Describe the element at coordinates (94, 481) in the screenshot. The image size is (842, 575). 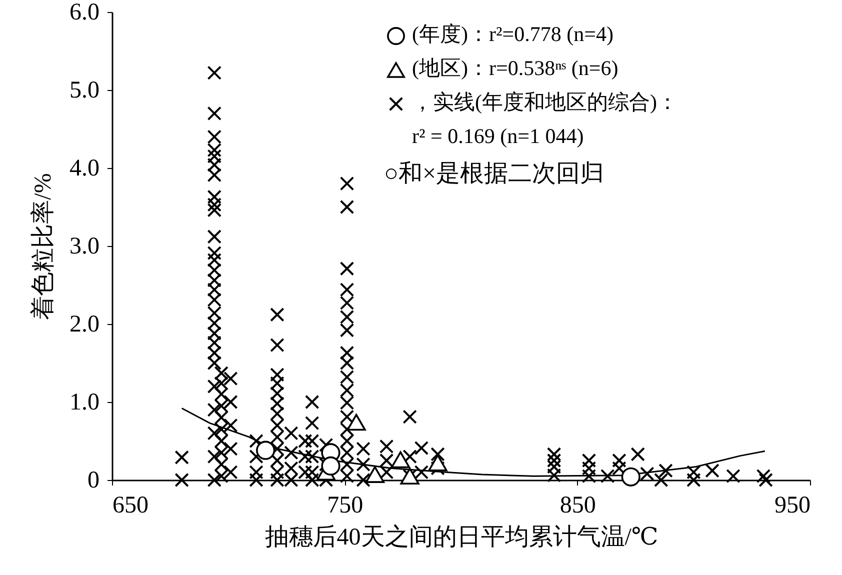
I see `y-tick-label: 0` at that location.